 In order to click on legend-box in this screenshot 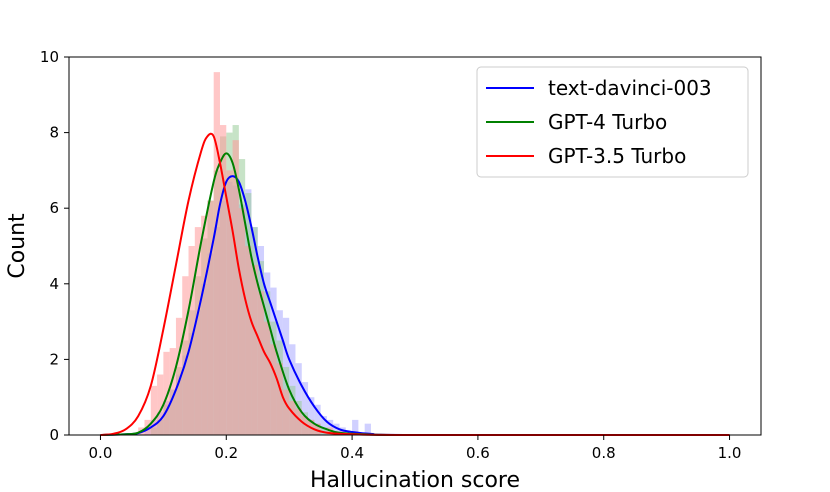, I will do `click(612, 122)`.